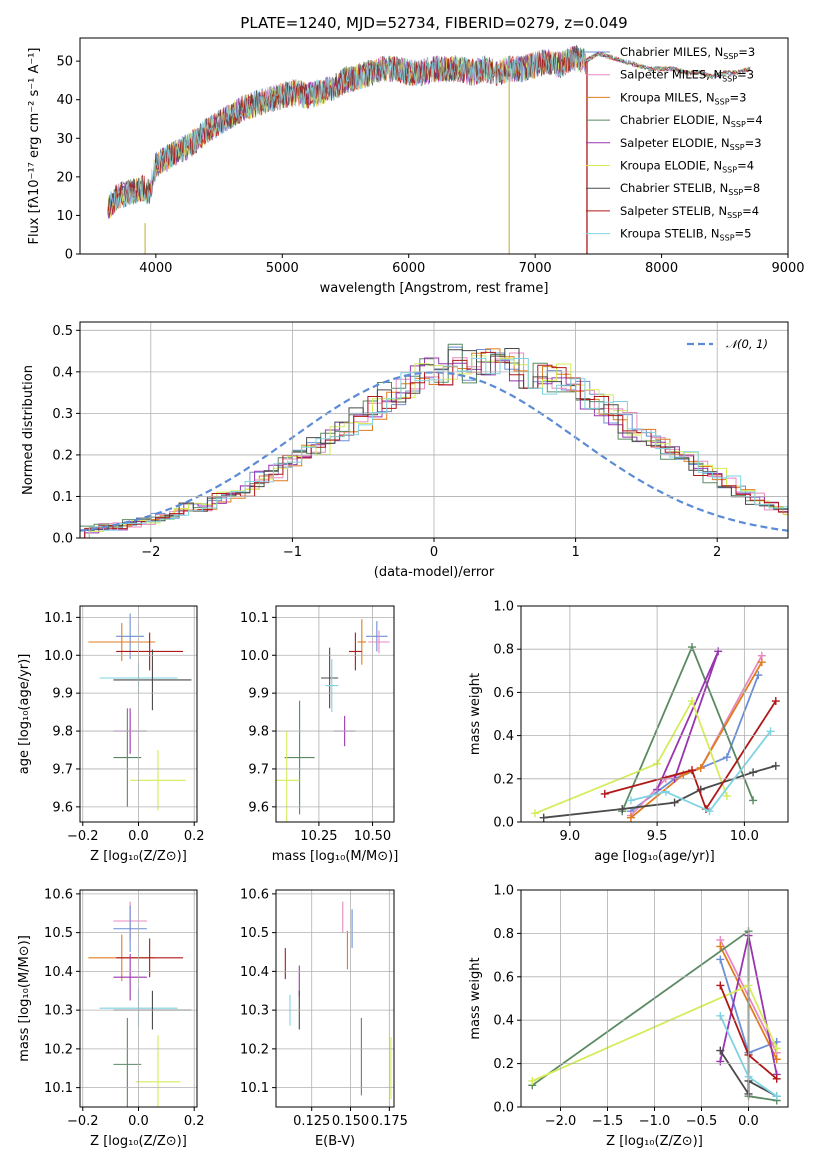 The height and width of the screenshot is (1170, 819). Describe the element at coordinates (685, 235) in the screenshot. I see `legend-label-8: Kroupa STELIB, NSSP=5` at that location.